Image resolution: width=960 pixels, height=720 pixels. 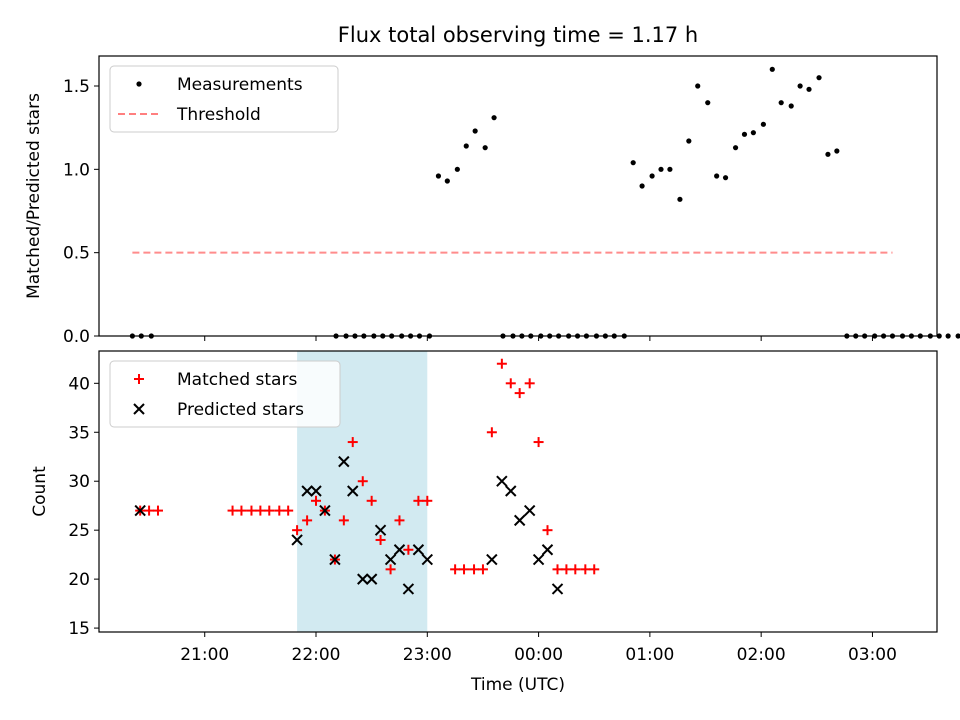 What do you see at coordinates (427, 655) in the screenshot?
I see `x-tick-label: 23:00` at bounding box center [427, 655].